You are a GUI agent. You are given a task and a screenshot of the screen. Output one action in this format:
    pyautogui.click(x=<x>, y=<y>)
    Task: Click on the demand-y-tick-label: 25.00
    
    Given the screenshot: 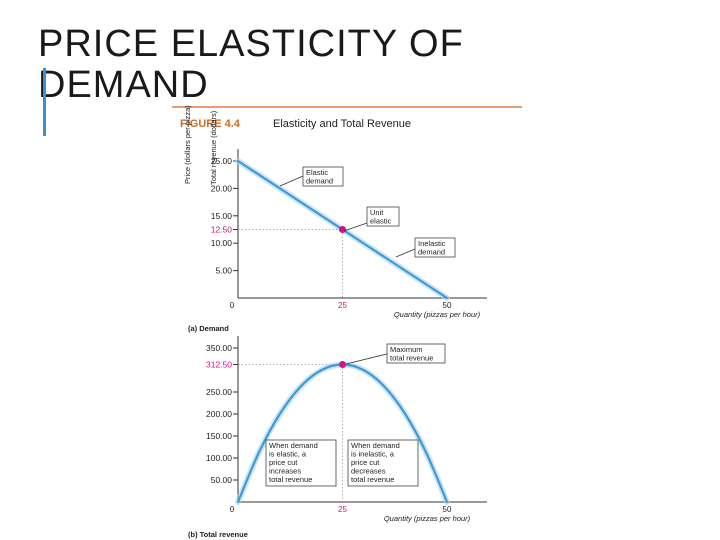 What is the action you would take?
    pyautogui.click(x=222, y=161)
    